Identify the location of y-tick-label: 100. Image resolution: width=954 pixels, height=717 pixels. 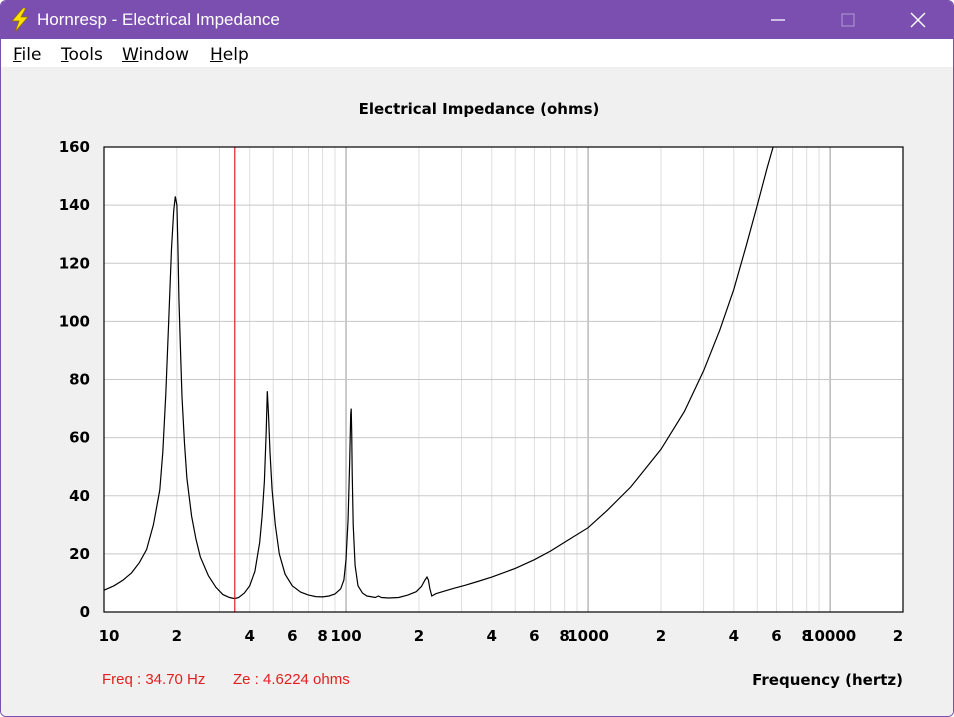
(74, 321).